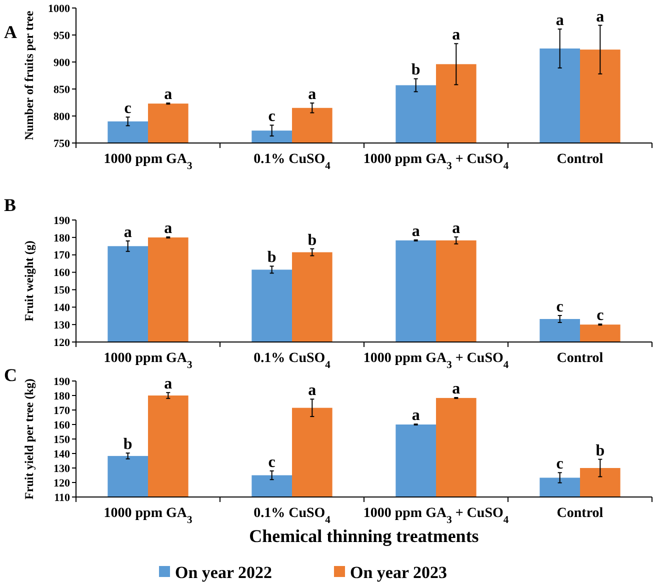 Image resolution: width=661 pixels, height=582 pixels. Describe the element at coordinates (62, 116) in the screenshot. I see `y-tick-label: 800` at that location.